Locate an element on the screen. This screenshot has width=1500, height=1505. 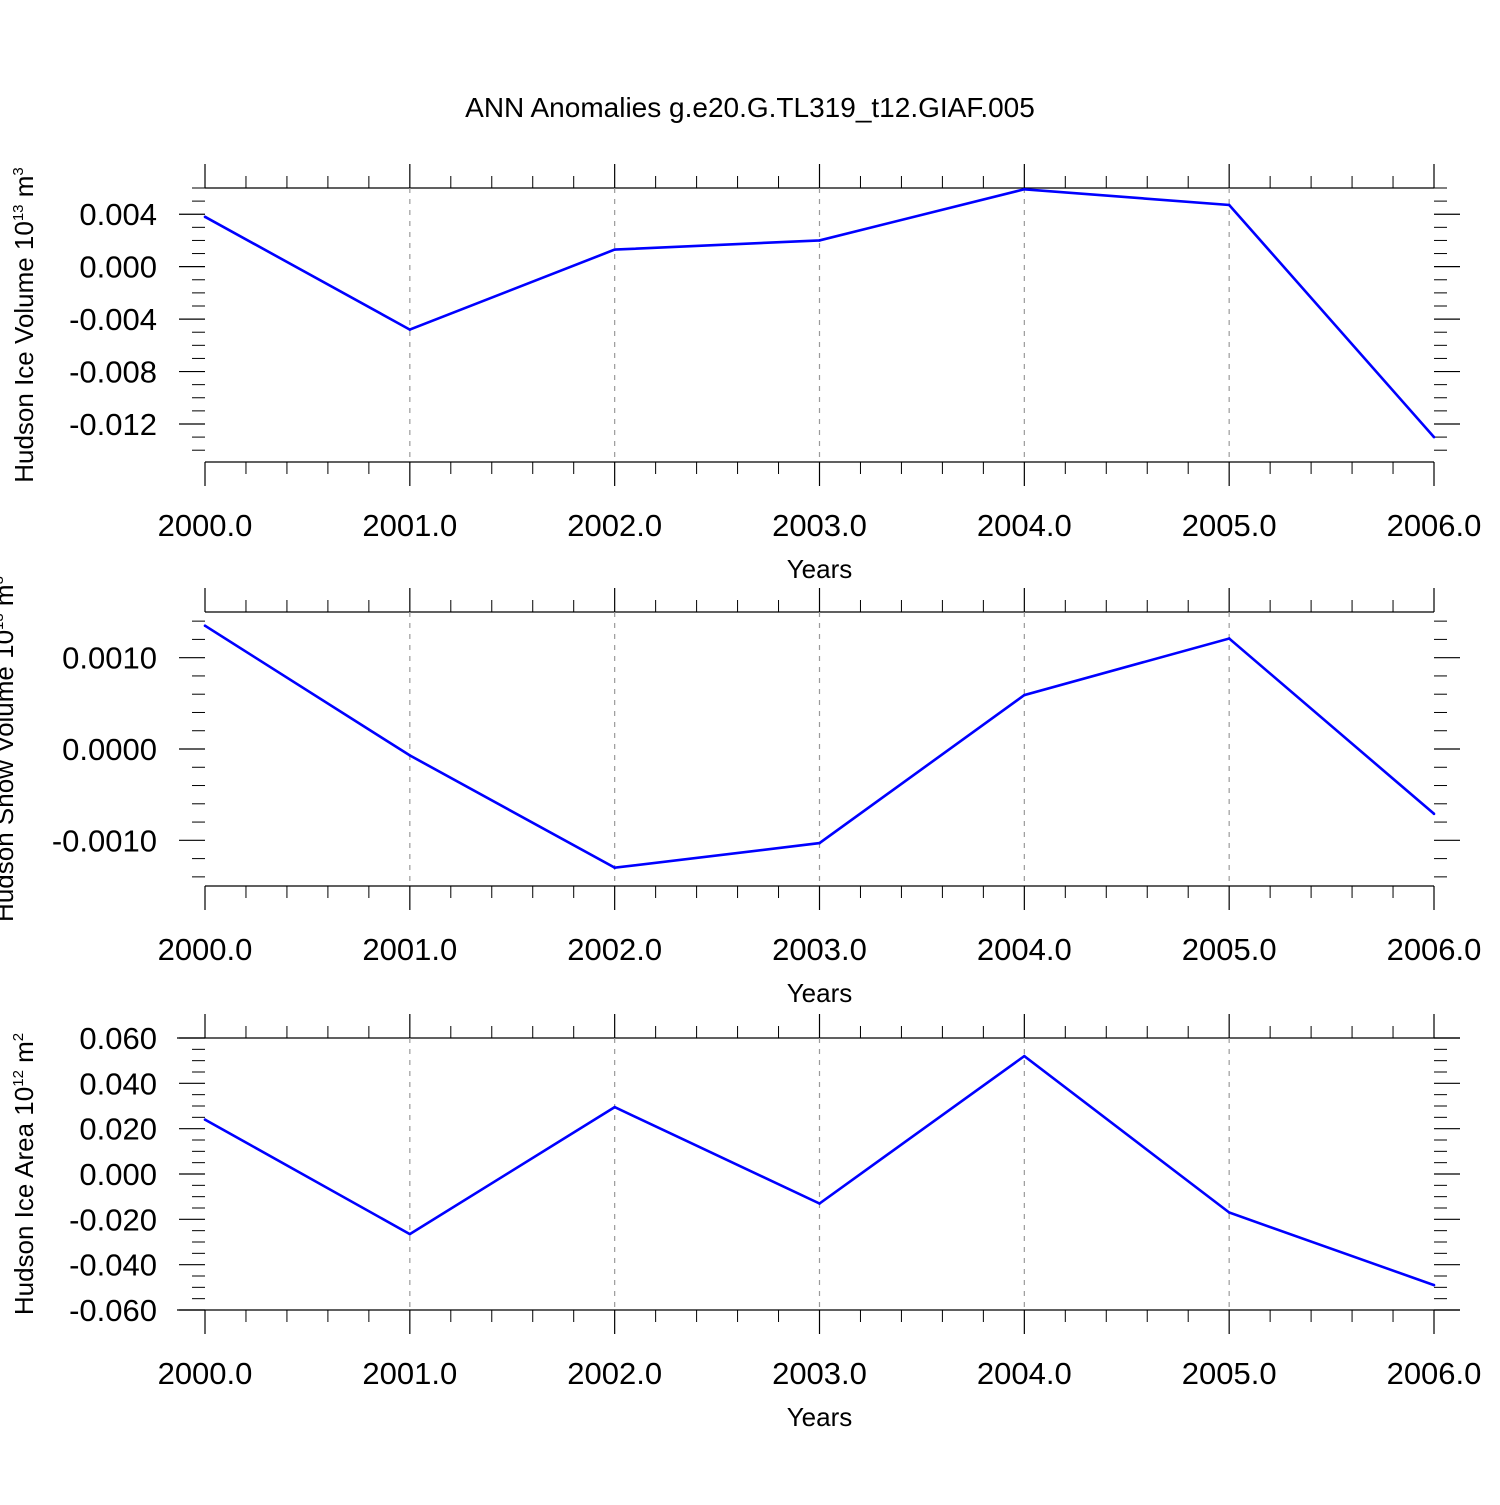
y-tick-label: 0.020 is located at coordinates (118, 1129).